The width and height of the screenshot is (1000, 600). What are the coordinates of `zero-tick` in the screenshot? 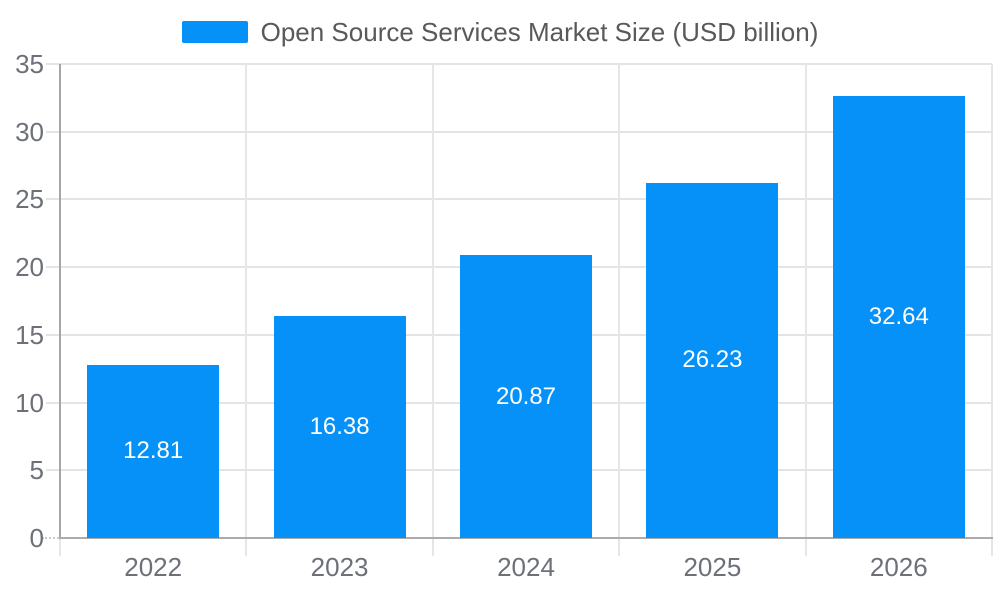 It's located at (50, 538).